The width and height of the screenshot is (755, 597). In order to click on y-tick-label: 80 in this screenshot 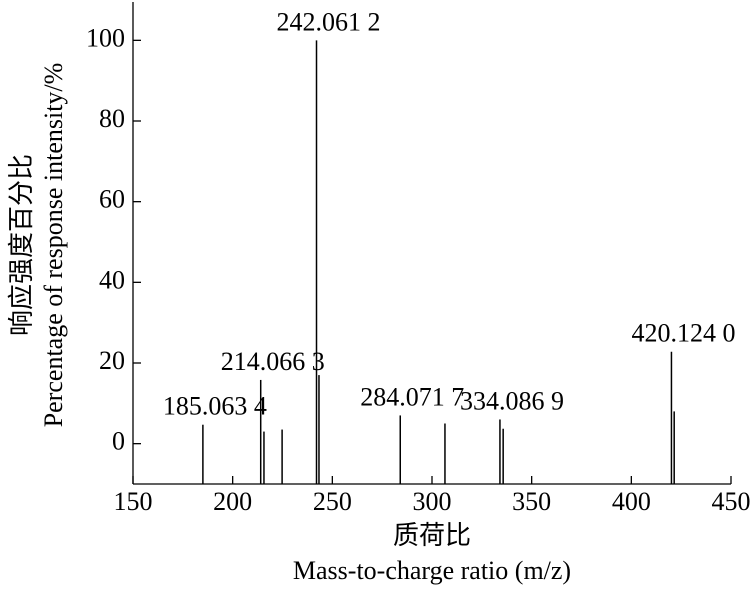, I will do `click(112, 118)`.